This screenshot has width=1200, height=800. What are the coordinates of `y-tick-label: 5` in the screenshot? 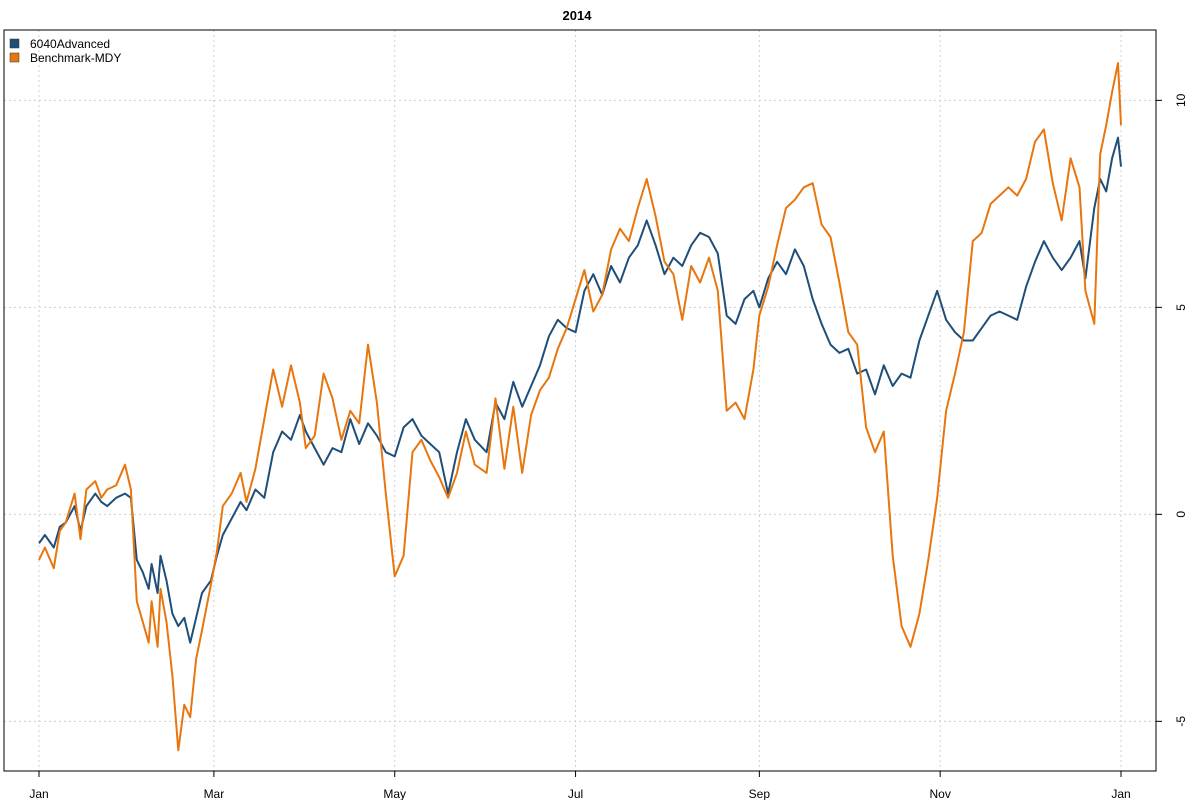 It's located at (1181, 307).